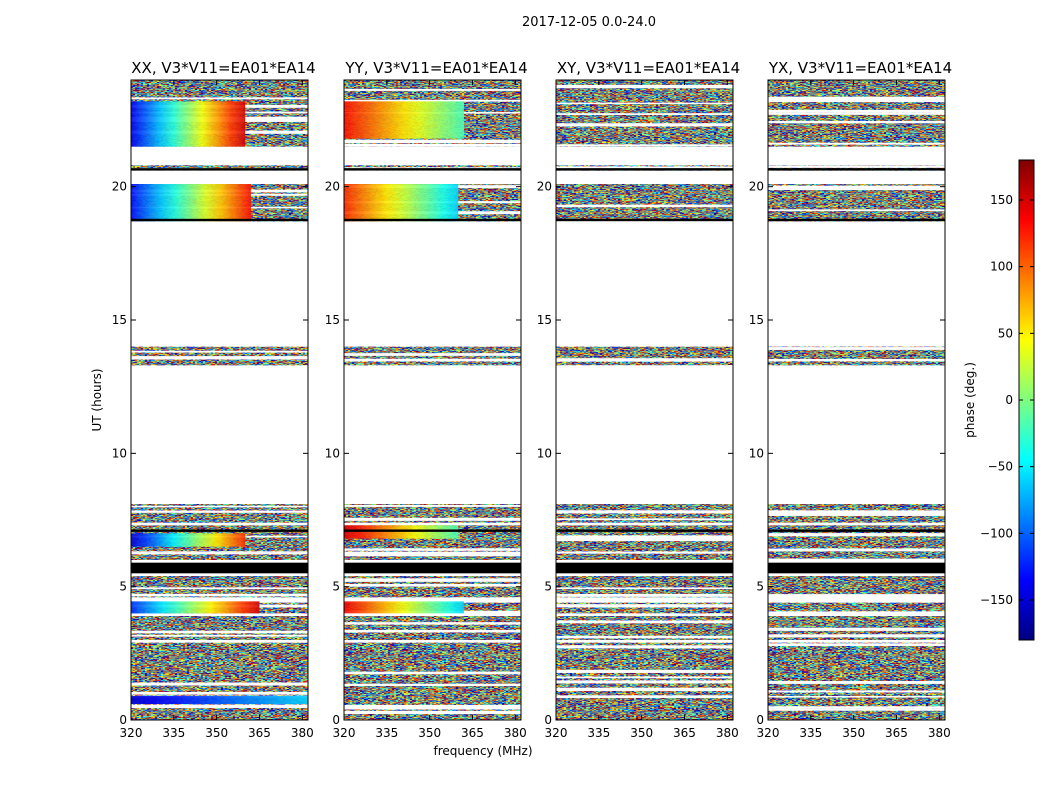 The width and height of the screenshot is (1050, 800). What do you see at coordinates (970, 400) in the screenshot?
I see `colorbar-label: phase (deg.)` at bounding box center [970, 400].